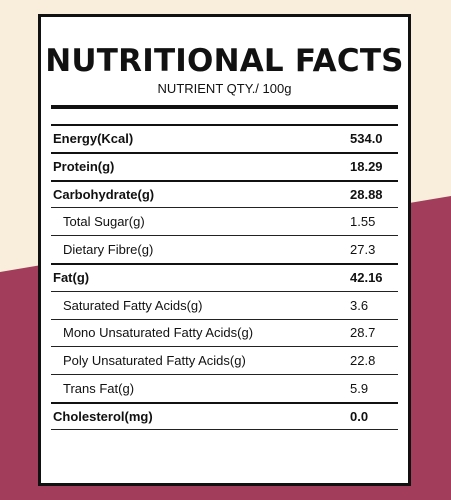 Image resolution: width=451 pixels, height=500 pixels. I want to click on nutrient-value: 42.16, so click(366, 278).